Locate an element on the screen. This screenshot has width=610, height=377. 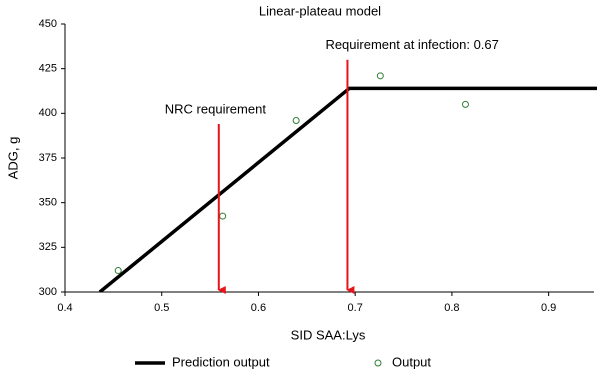
x-tick-label: 0.7 is located at coordinates (355, 308).